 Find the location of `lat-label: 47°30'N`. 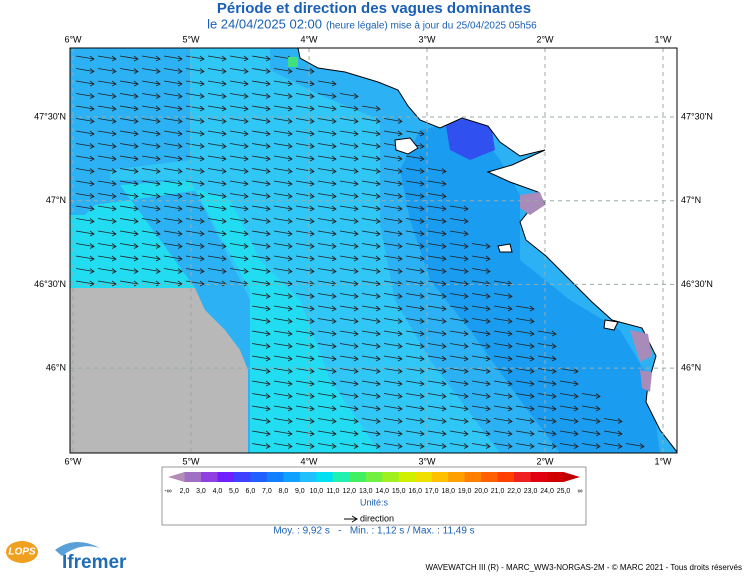

lat-label: 47°30'N is located at coordinates (697, 116).